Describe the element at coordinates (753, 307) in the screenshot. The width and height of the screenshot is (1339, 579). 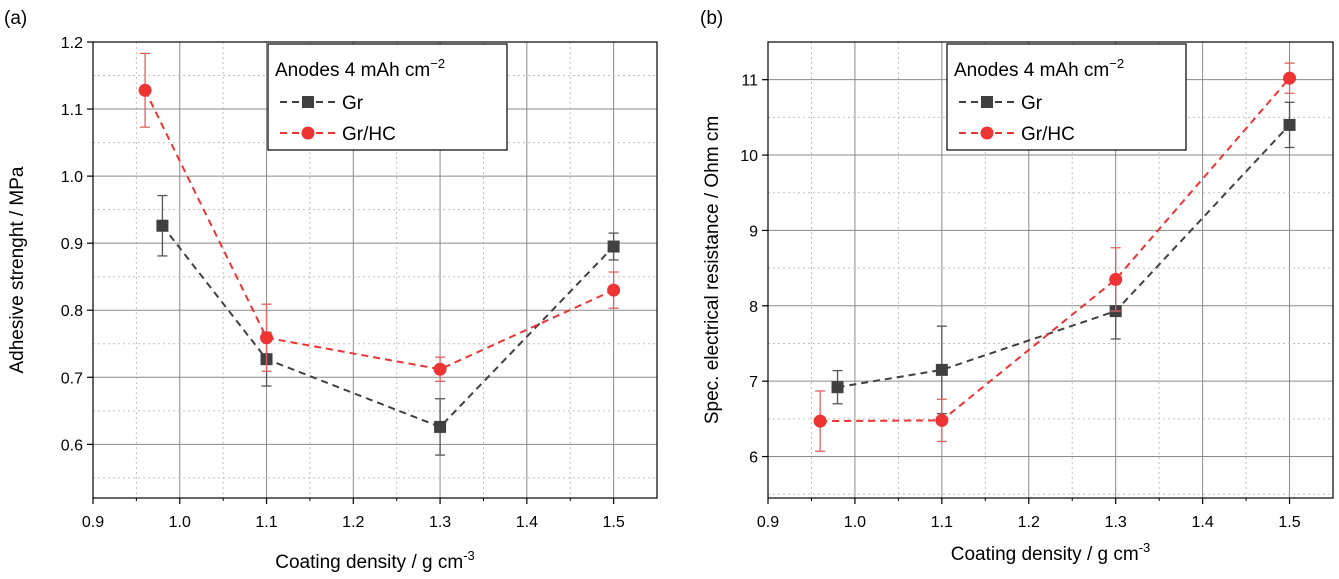
I see `y-tick-label: 8` at that location.